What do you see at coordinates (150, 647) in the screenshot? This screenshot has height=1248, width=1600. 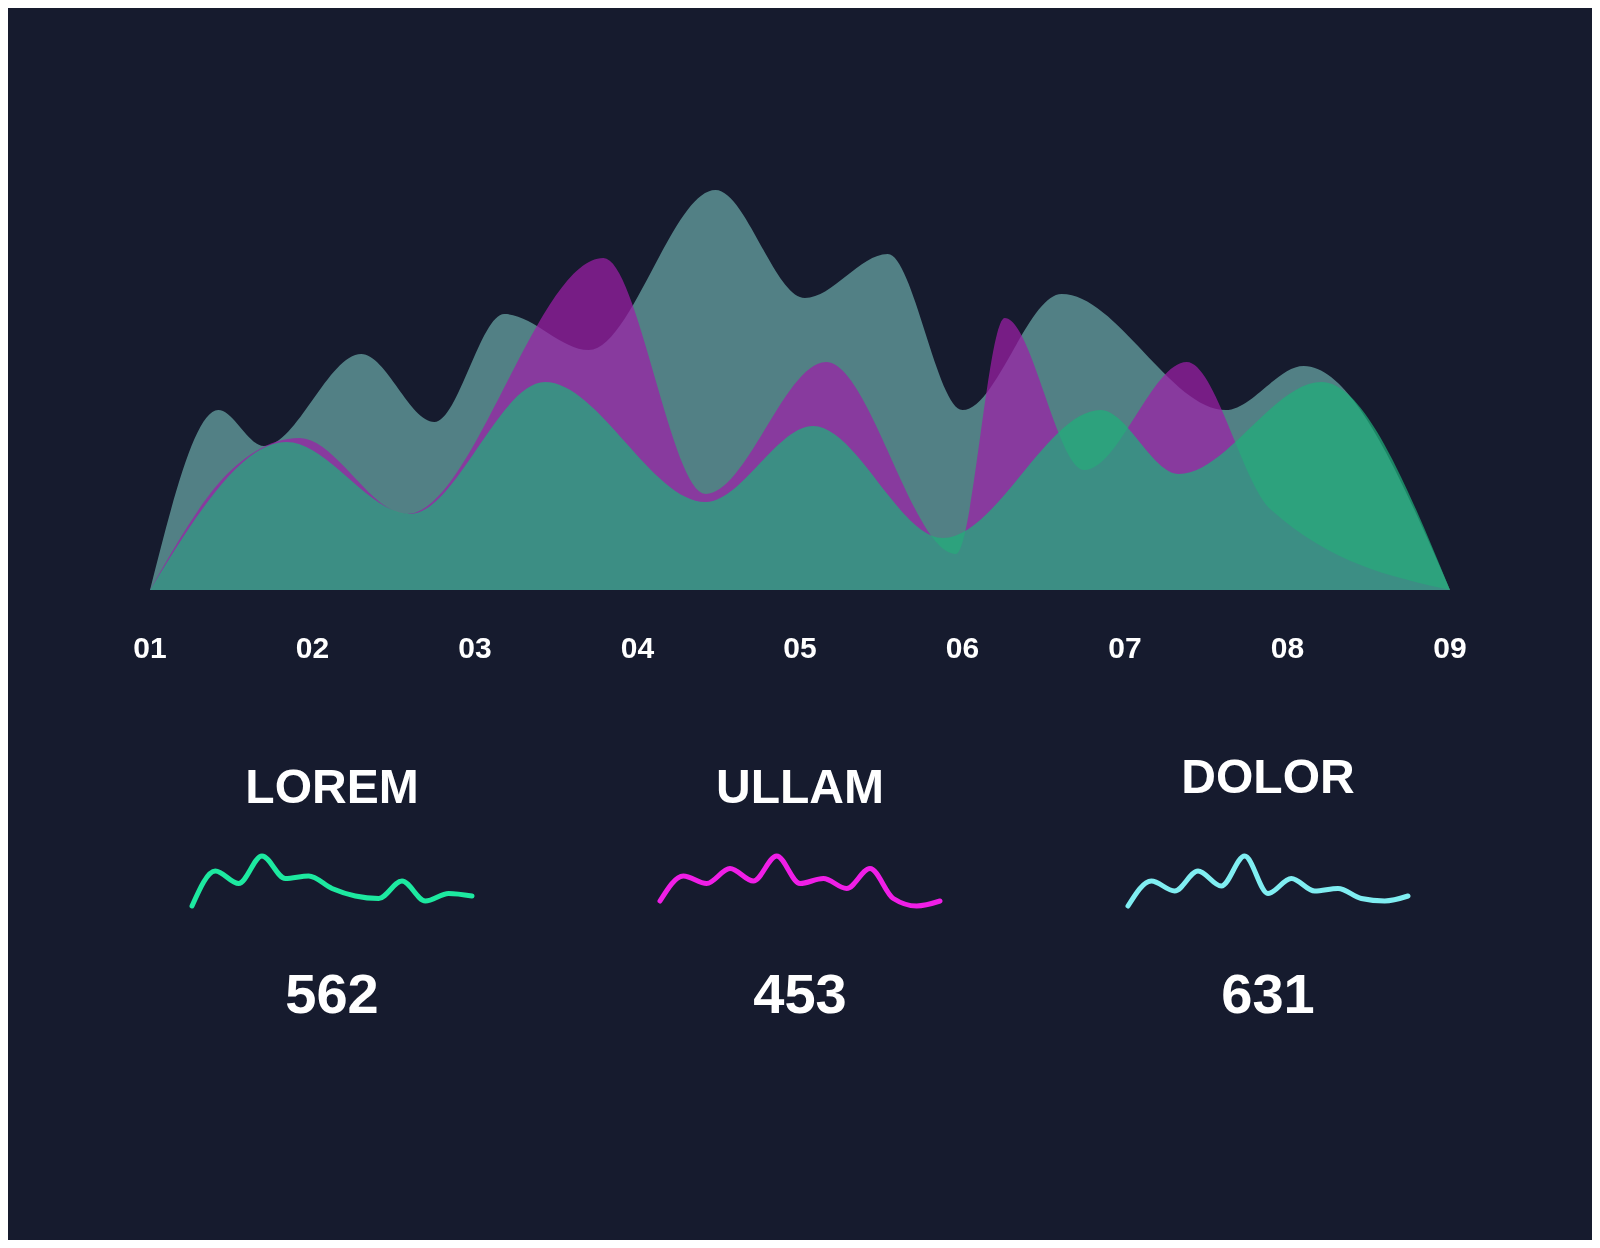 I see `x-tick-label: 01` at bounding box center [150, 647].